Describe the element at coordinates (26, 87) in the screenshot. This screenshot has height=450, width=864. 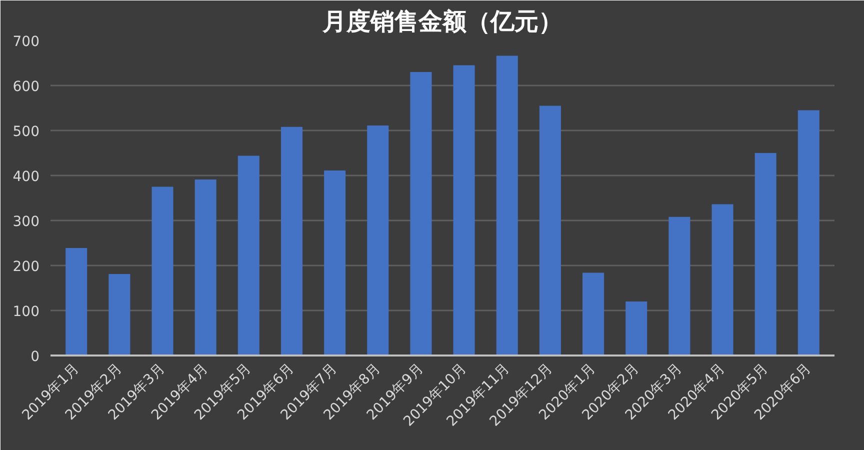
I see `y-tick-label: 600` at that location.